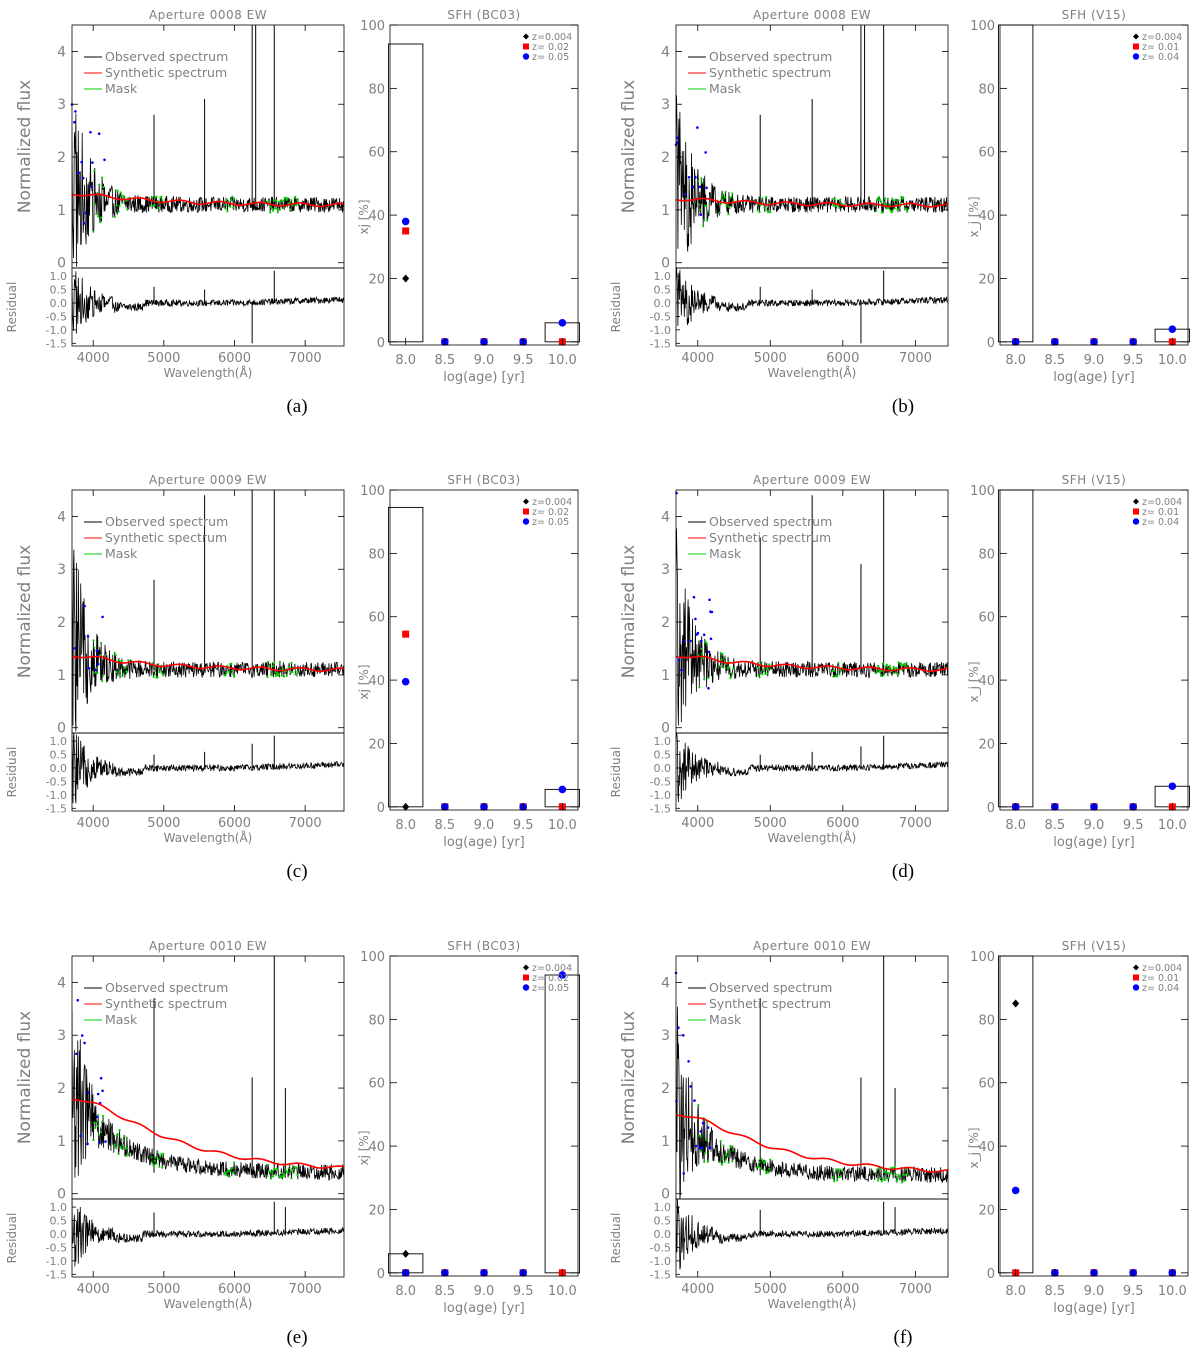  I want to click on residual-tick-label: -1.5, so click(660, 1274).